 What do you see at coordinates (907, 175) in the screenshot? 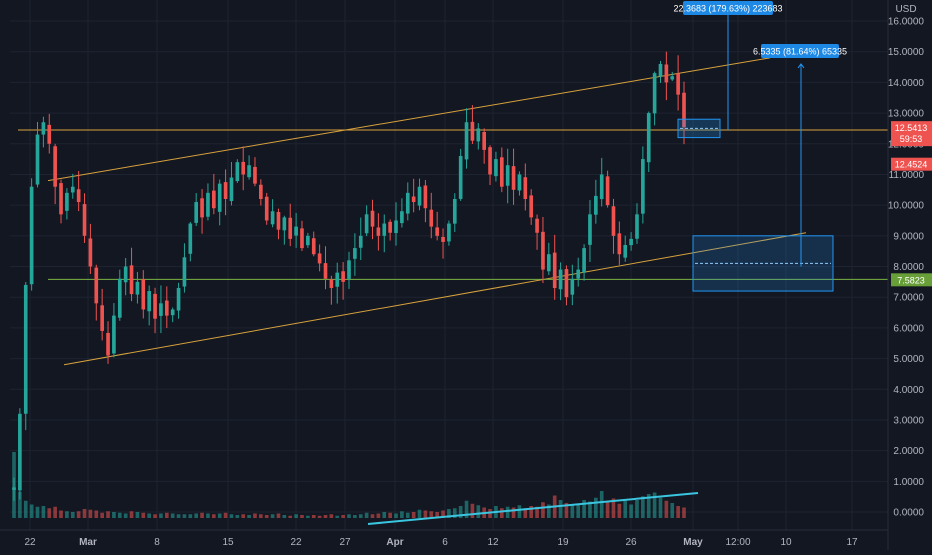
I see `price-tick-label: 11.0000` at bounding box center [907, 175].